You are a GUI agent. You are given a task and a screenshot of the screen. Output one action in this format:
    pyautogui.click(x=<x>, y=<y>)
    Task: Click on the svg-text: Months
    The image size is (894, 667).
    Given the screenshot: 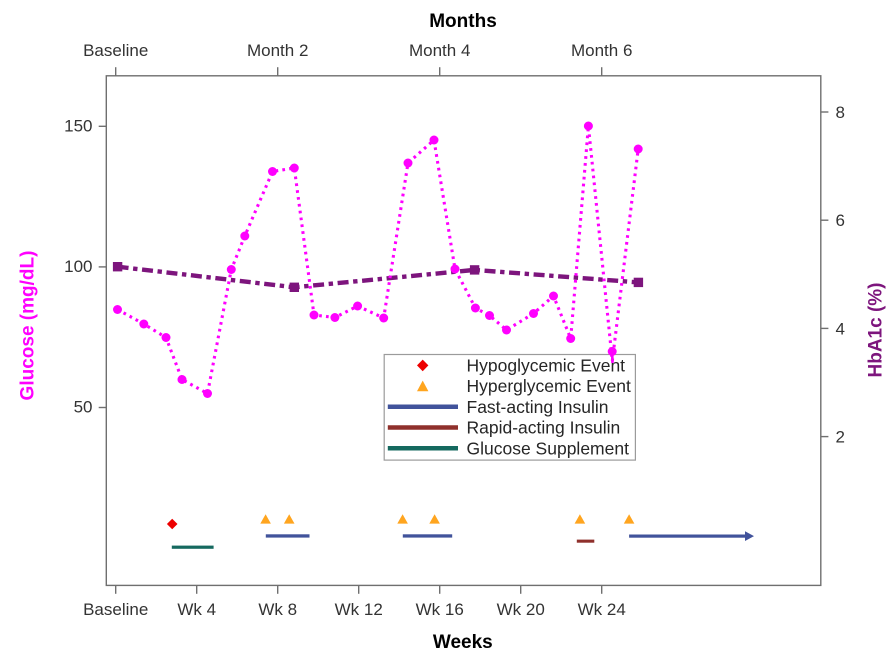 What is the action you would take?
    pyautogui.click(x=463, y=21)
    